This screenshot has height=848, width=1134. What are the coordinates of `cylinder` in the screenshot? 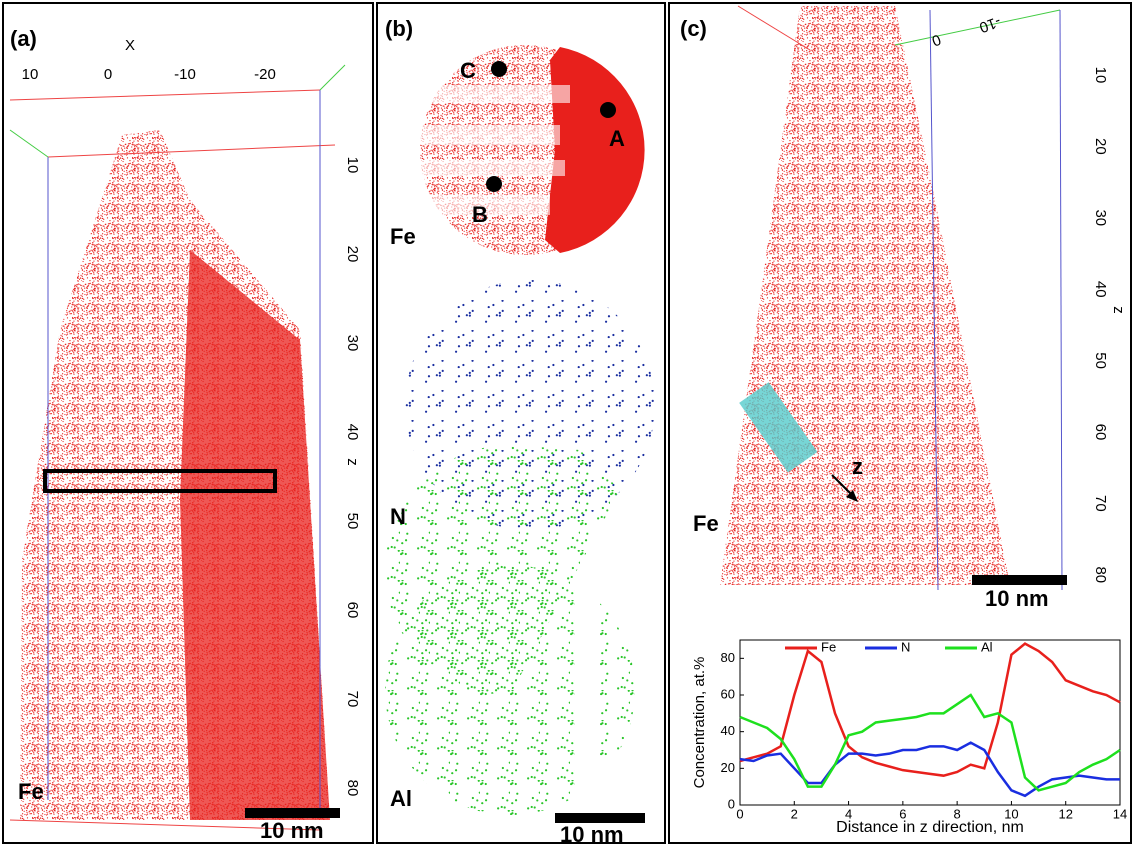 It's located at (778, 427).